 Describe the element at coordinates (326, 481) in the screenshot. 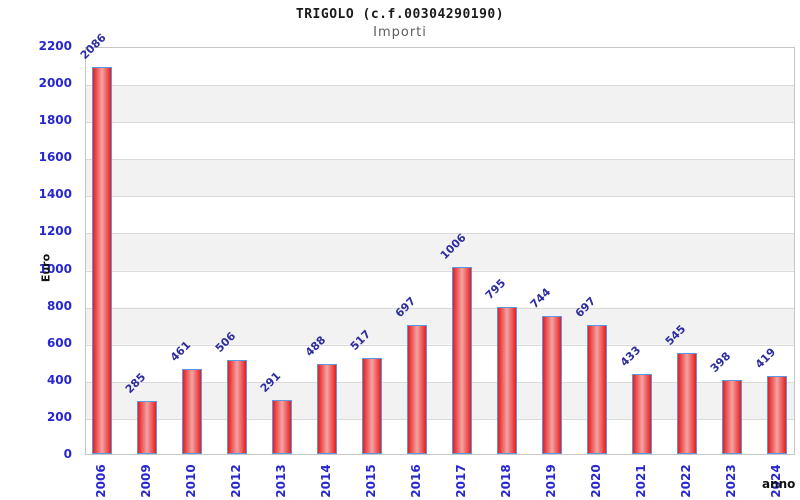

I see `x-tick-label: 2014` at that location.